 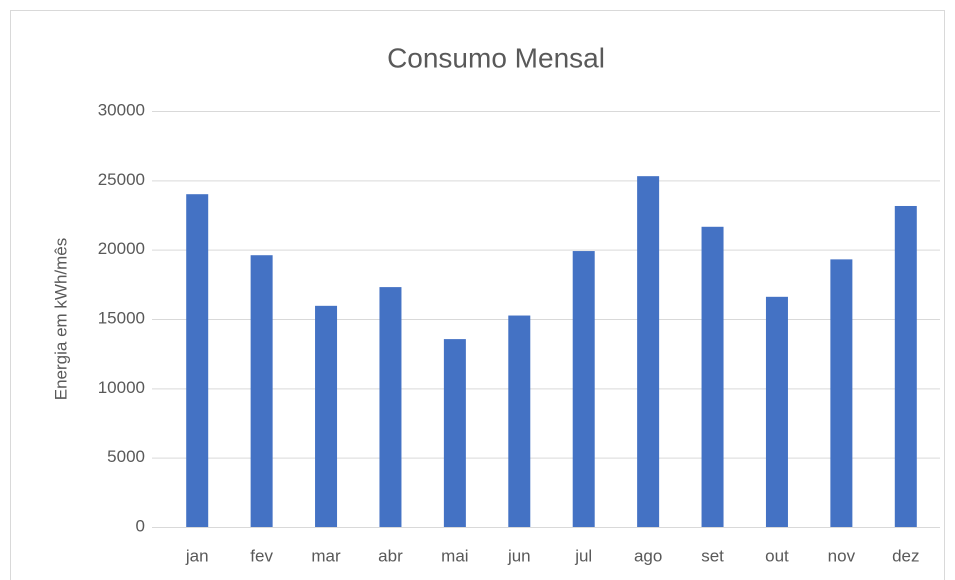 I want to click on x-tick-label: fev, so click(x=261, y=555).